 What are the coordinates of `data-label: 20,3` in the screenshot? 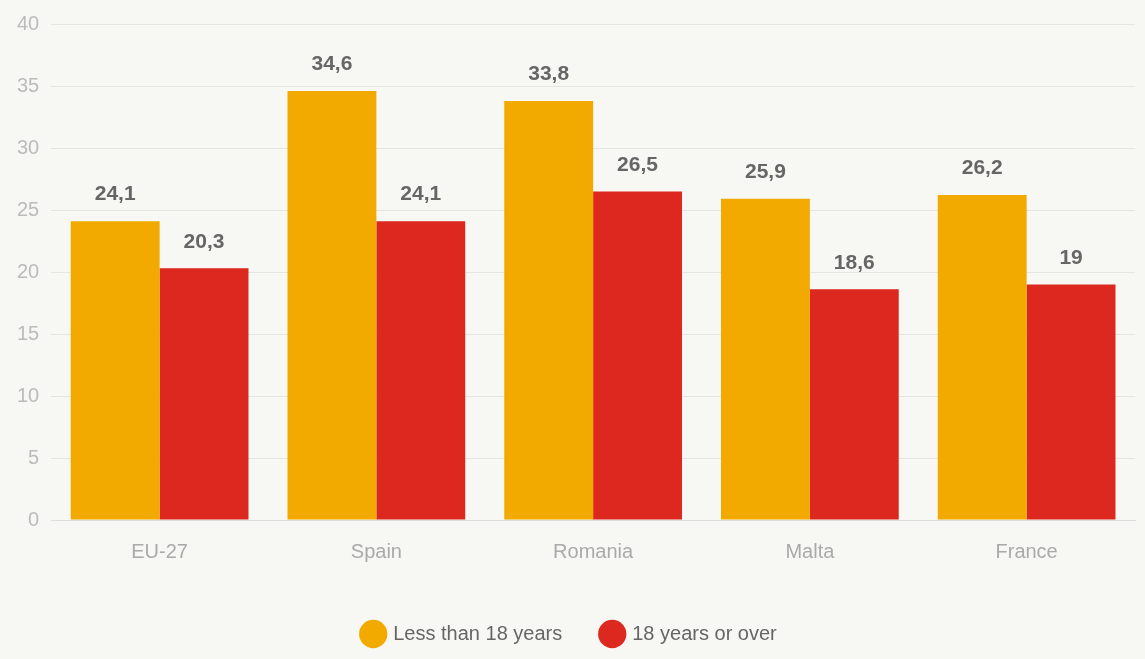 It's located at (204, 240).